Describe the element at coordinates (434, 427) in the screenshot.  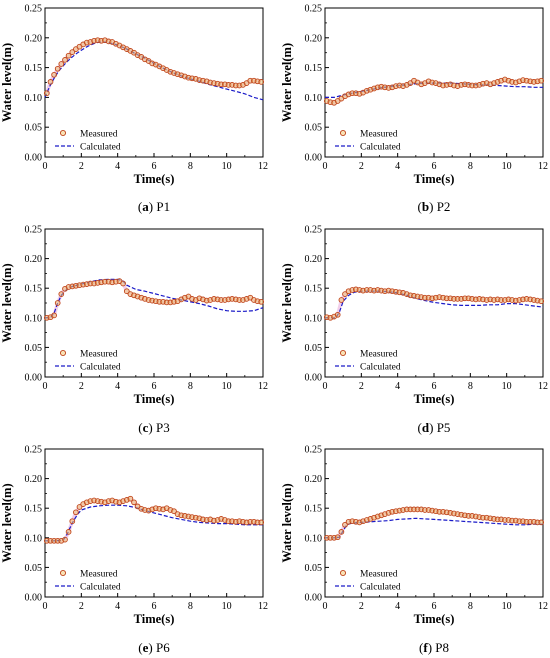
I see `panel-caption: (d) P5` at that location.